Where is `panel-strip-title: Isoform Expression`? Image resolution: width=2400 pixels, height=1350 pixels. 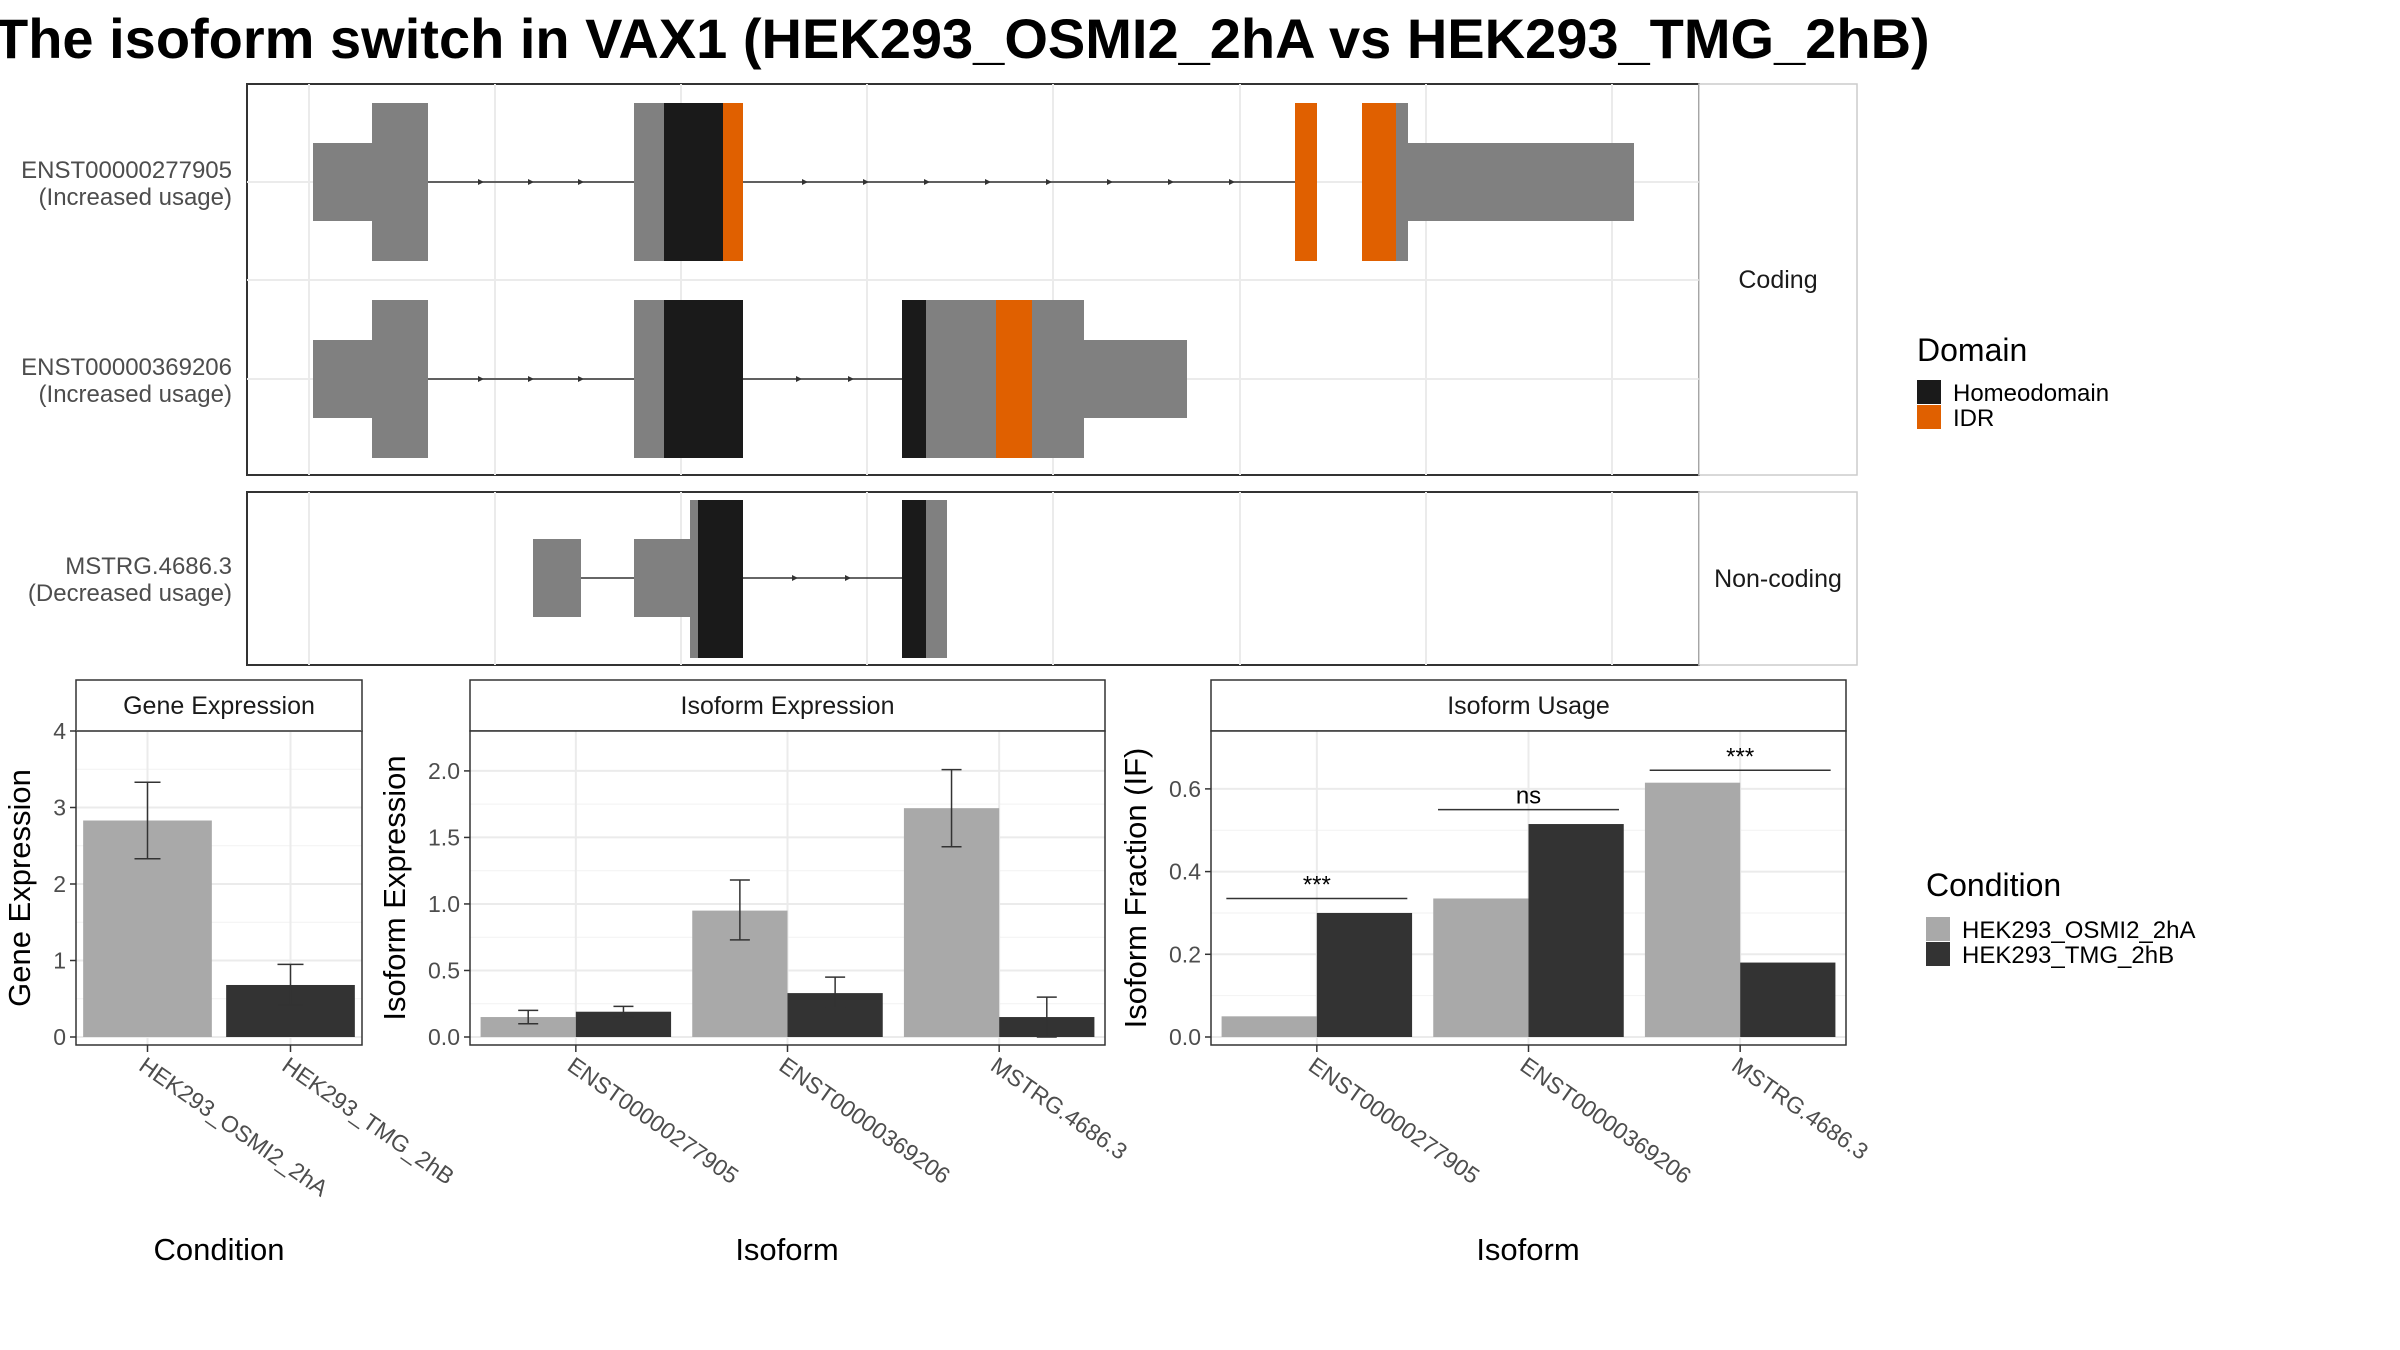 panel-strip-title: Isoform Expression is located at coordinates (788, 706).